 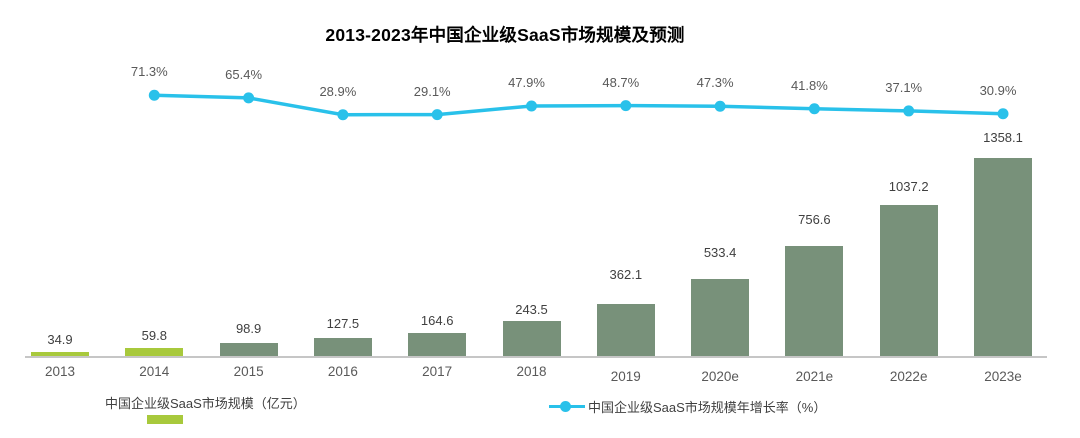 I want to click on x-tick-label: 2015, so click(x=248, y=371).